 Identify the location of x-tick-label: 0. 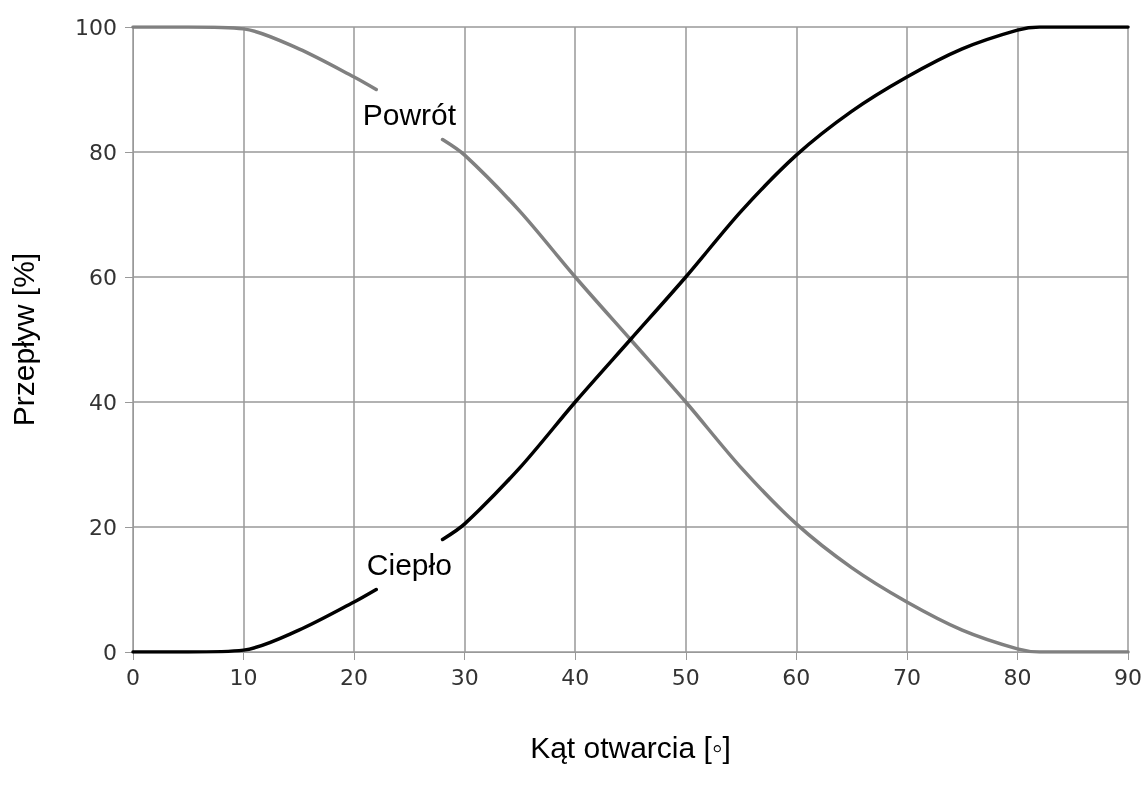
(133, 677).